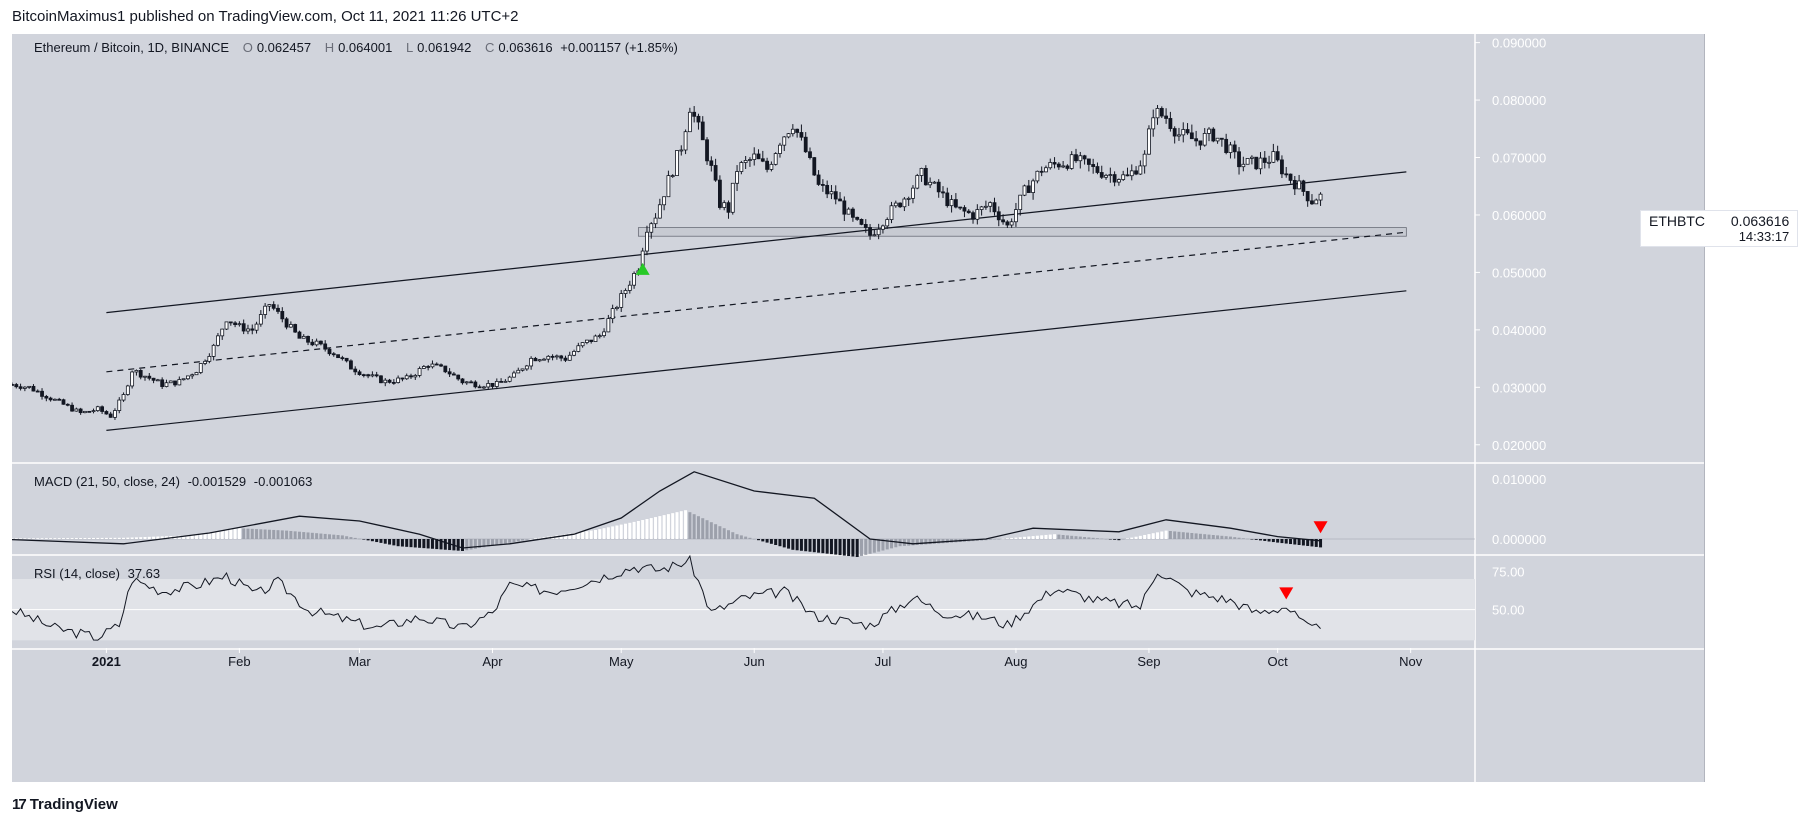 This screenshot has height=827, width=1813. I want to click on macd-line, so click(666, 510).